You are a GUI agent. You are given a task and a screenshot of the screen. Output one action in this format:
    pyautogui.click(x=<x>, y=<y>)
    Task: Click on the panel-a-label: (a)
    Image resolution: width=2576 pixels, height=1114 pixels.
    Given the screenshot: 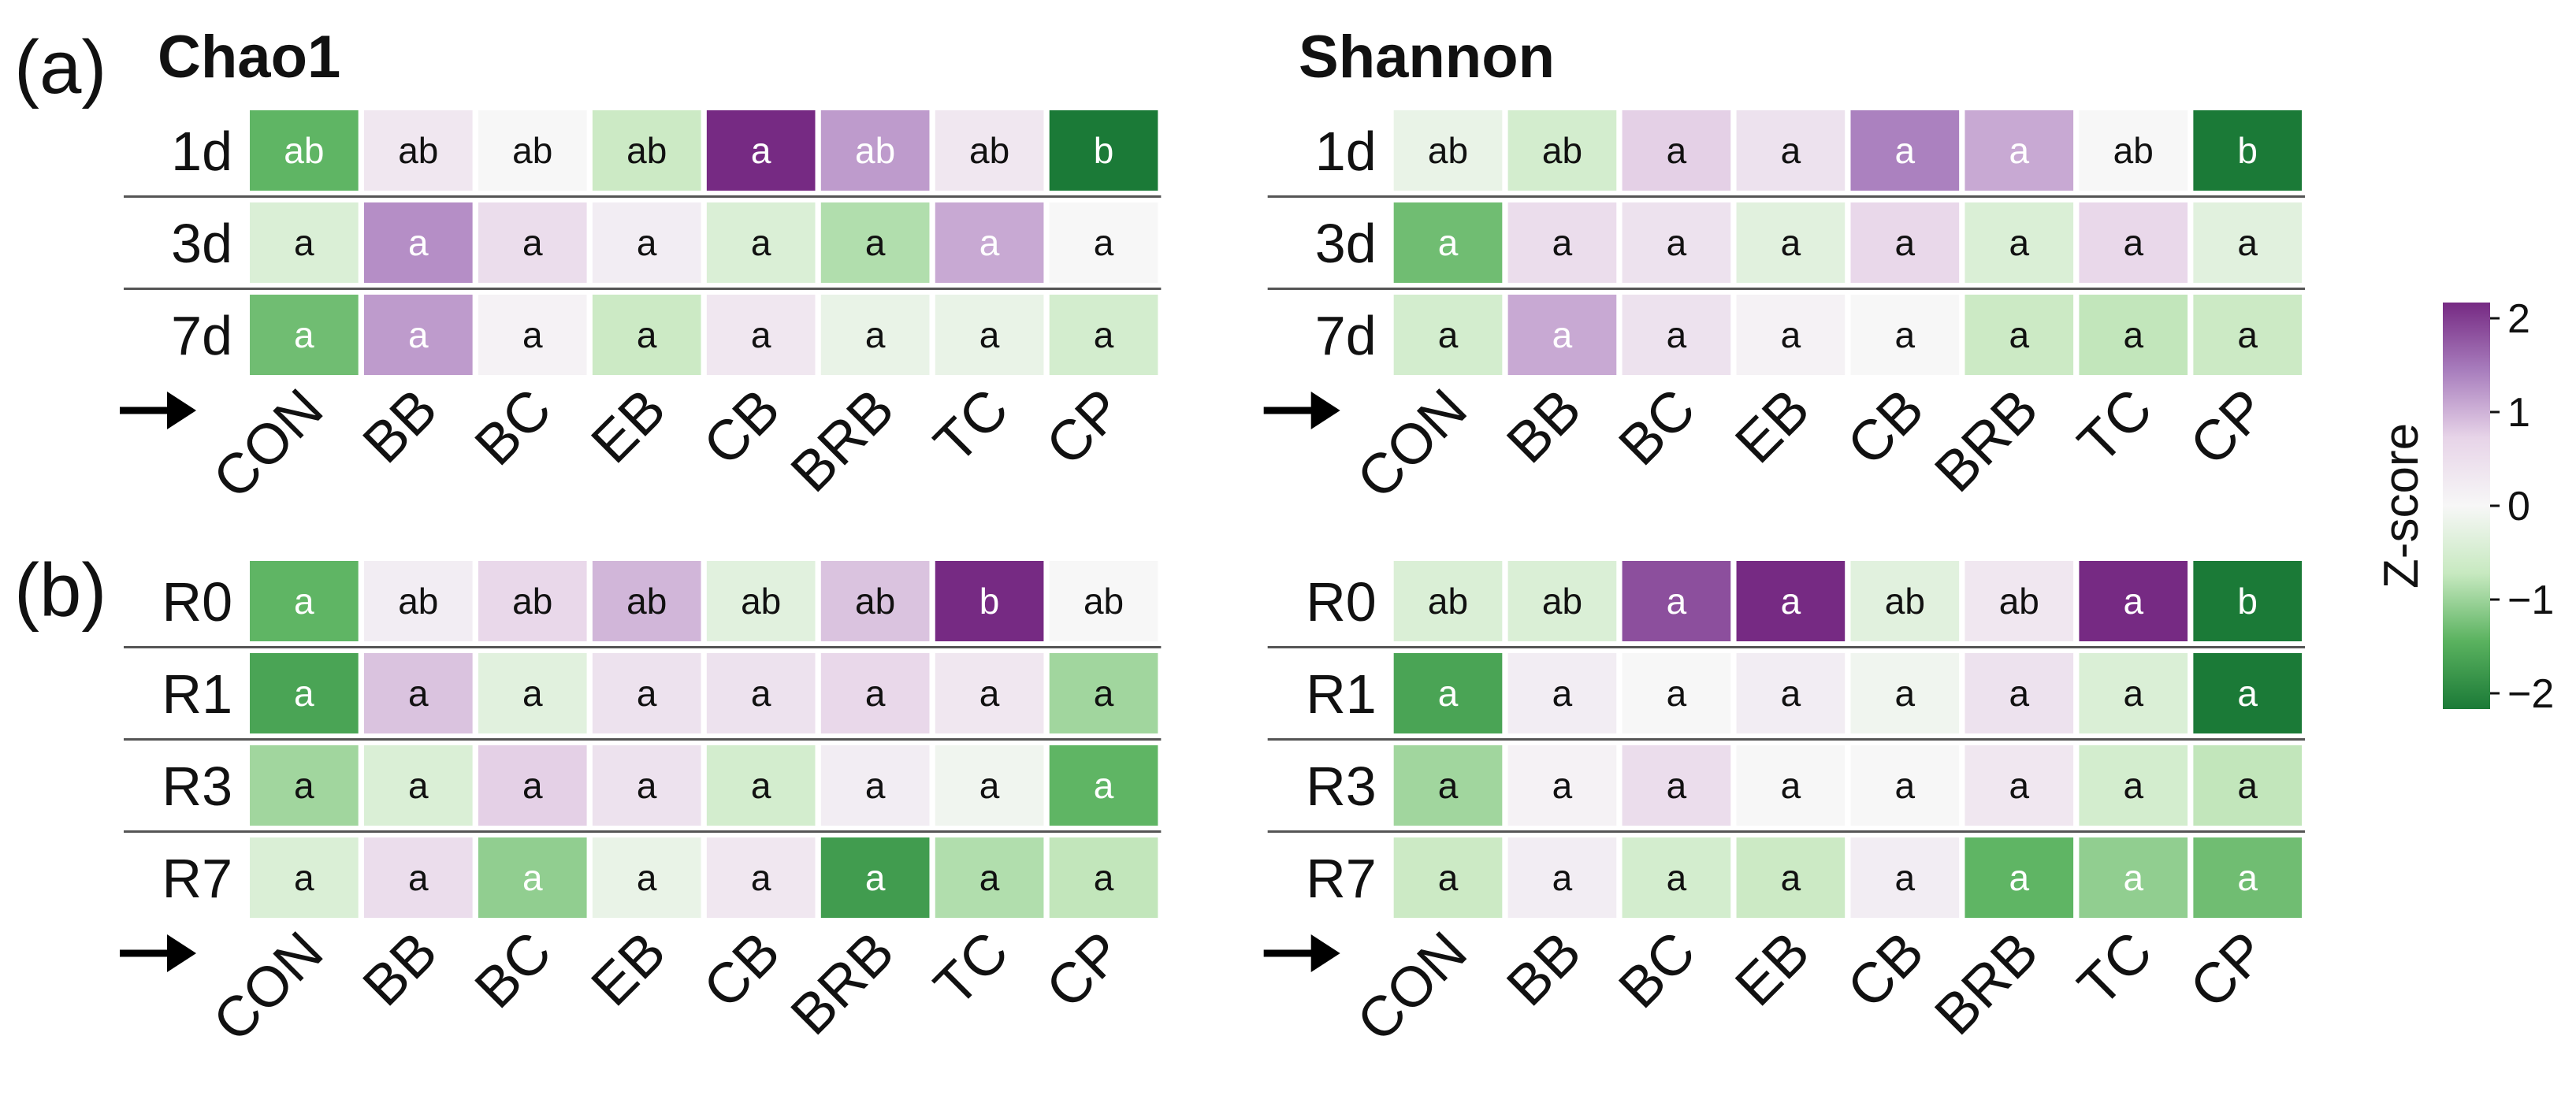 What is the action you would take?
    pyautogui.click(x=60, y=67)
    